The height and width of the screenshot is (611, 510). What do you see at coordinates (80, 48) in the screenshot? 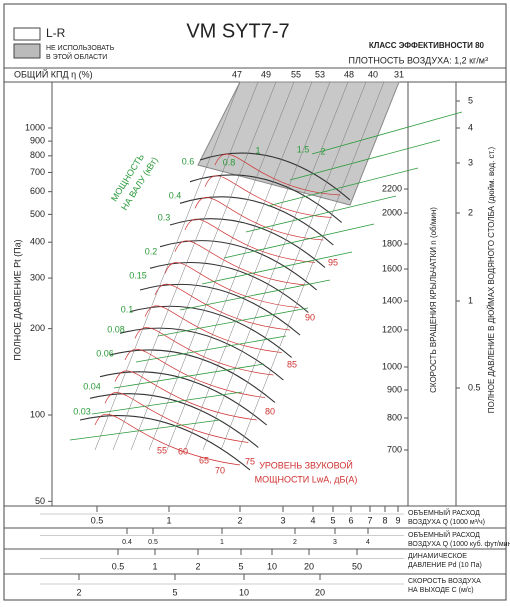
I see `legend-grey: НЕ ИСПОЛЬЗОВАТЬ` at bounding box center [80, 48].